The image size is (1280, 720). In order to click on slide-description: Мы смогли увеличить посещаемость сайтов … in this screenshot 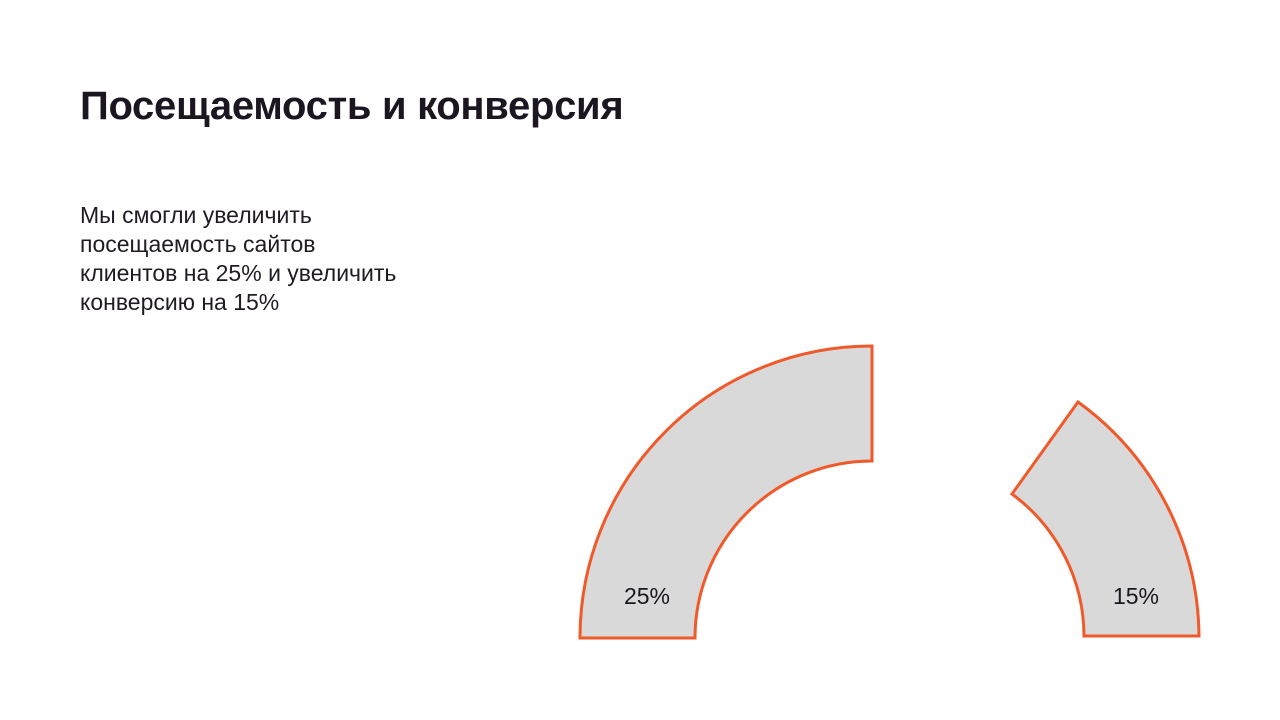, I will do `click(238, 258)`.